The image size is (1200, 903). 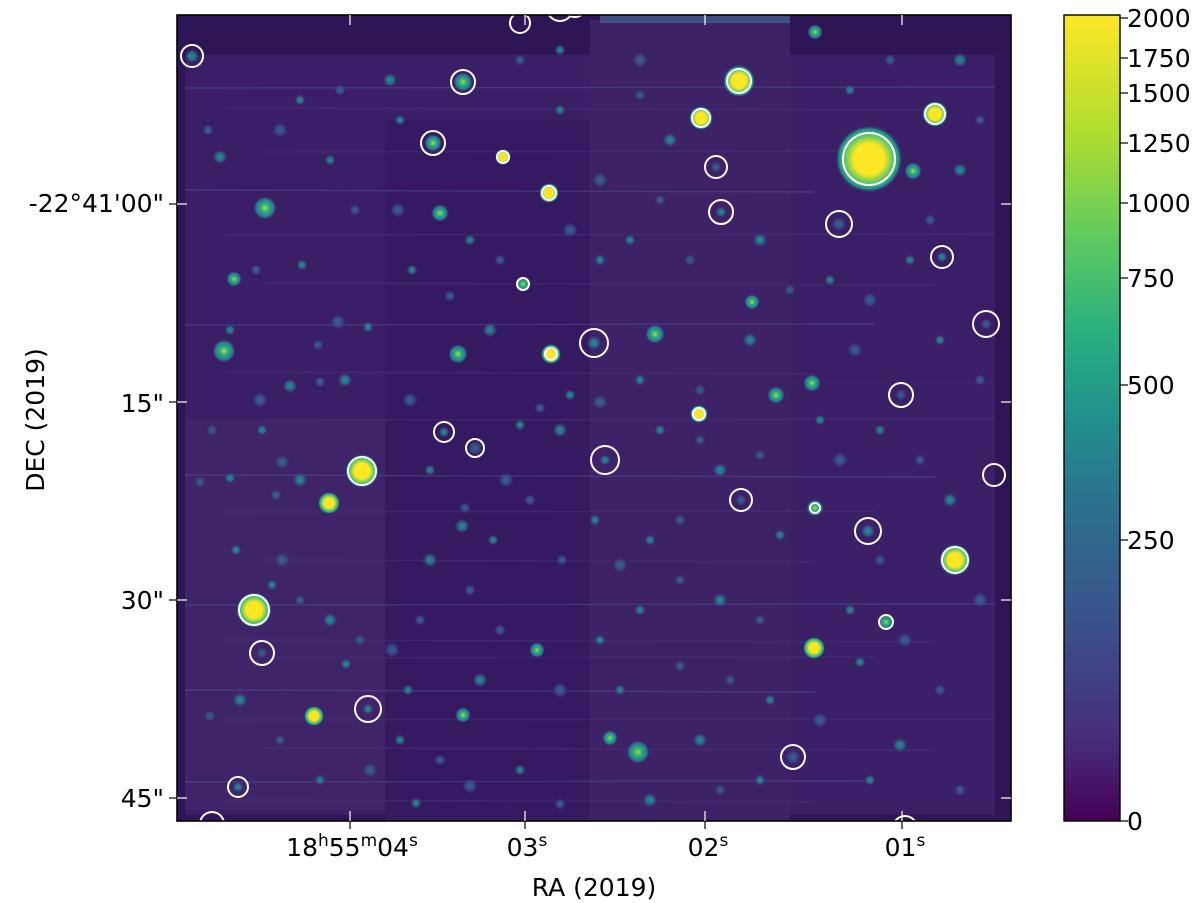 What do you see at coordinates (352, 846) in the screenshot?
I see `x-tick-label-0: 18h55m04s` at bounding box center [352, 846].